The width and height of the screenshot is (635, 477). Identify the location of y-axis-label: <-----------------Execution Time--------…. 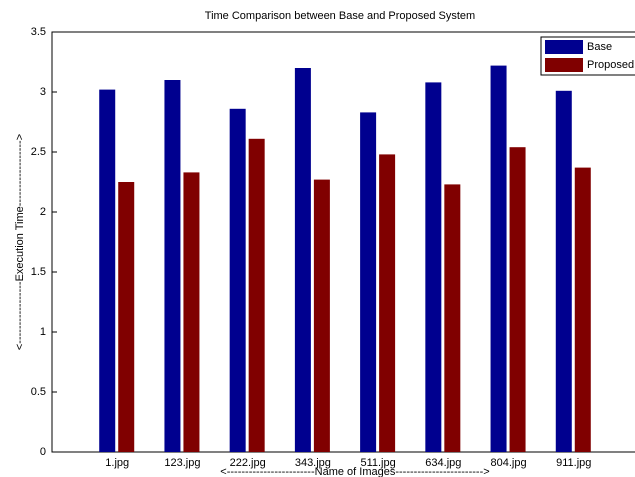
(20, 242).